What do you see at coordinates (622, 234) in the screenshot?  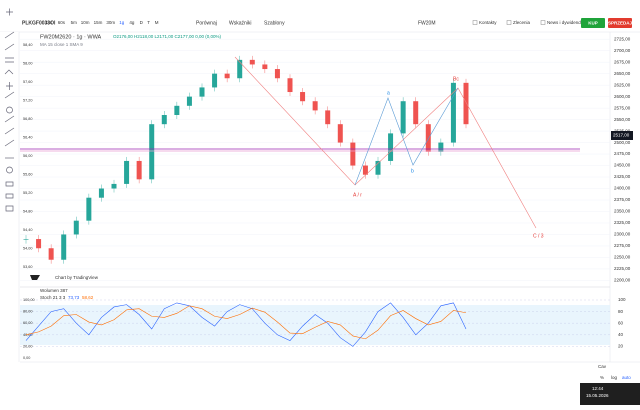 I see `y-tick-label: 2300,00` at bounding box center [622, 234].